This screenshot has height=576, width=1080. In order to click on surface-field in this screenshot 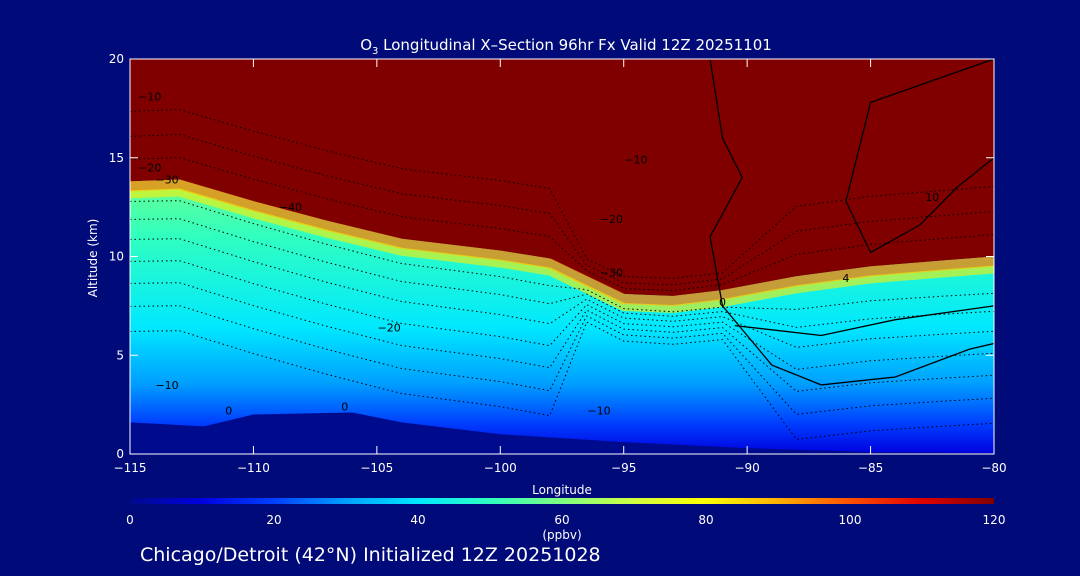, I will do `click(562, 433)`.